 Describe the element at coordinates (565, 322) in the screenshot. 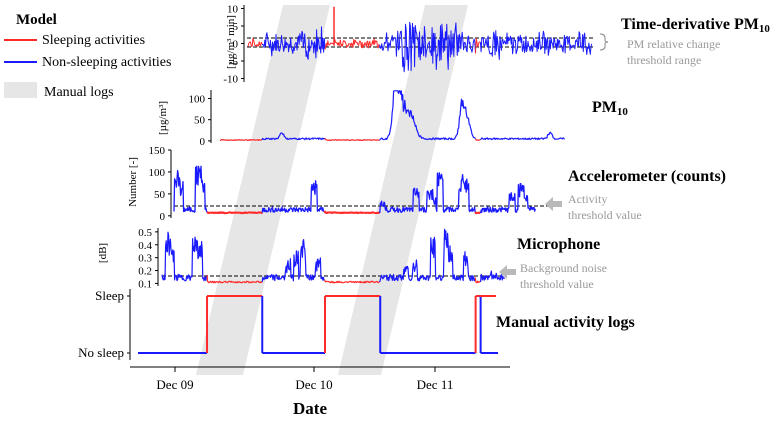

I see `manual-logs-title: Manual activity logs` at that location.